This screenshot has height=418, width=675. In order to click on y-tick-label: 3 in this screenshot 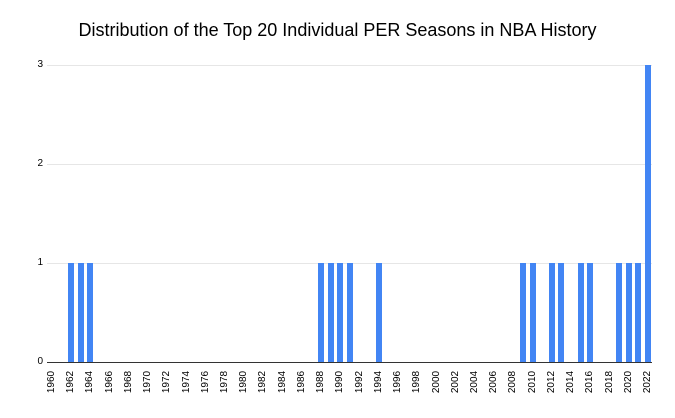, I will do `click(40, 64)`.